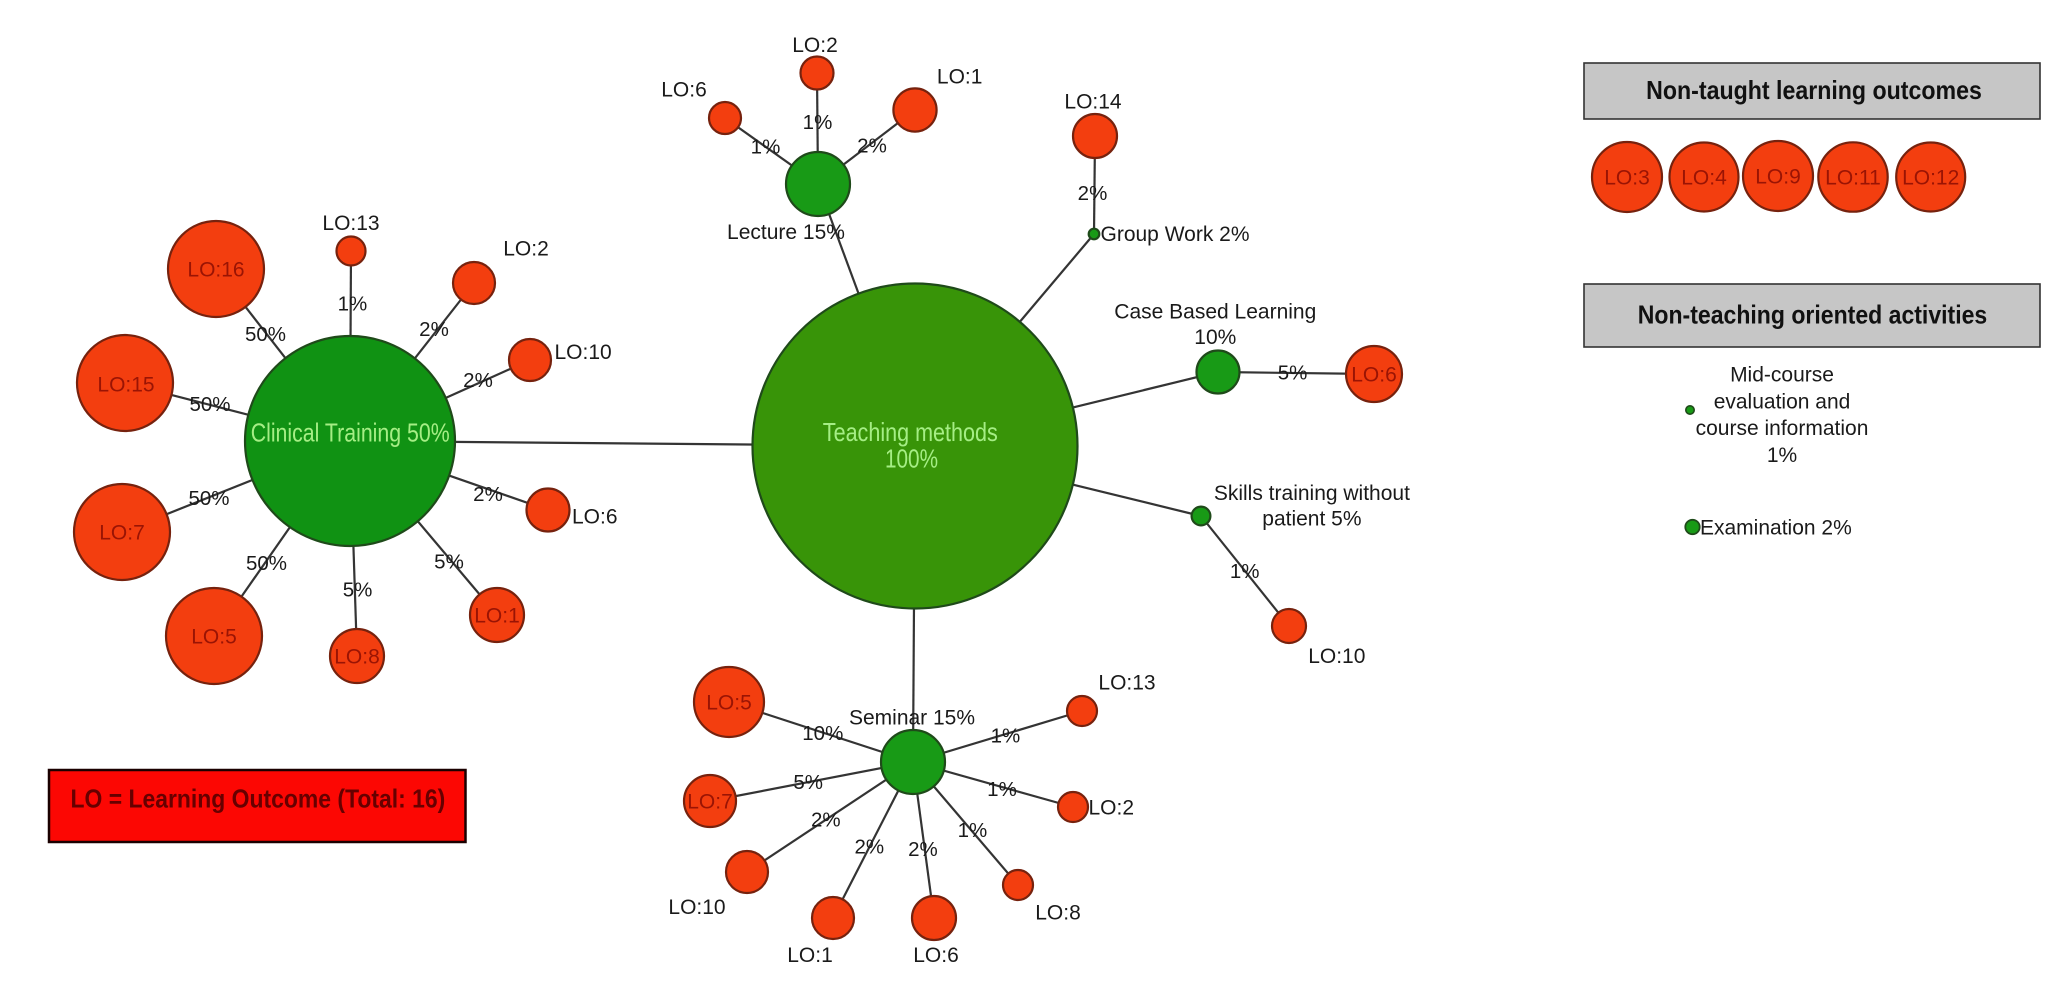 This screenshot has height=1001, width=2059. Describe the element at coordinates (350, 433) in the screenshot. I see `svg-text: Clinical Training 50%` at that location.